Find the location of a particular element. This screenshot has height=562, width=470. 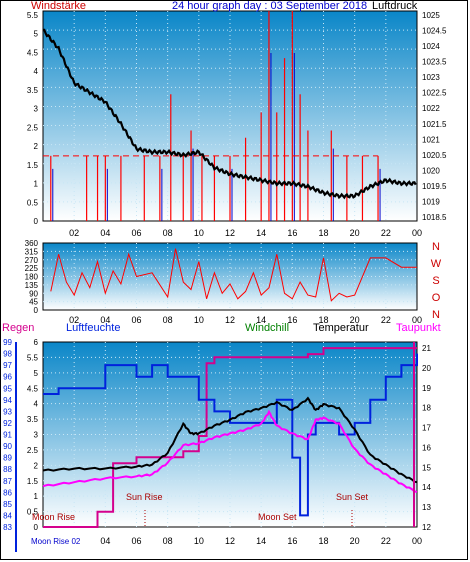

pressure-label: Luftdruck is located at coordinates (395, 6).